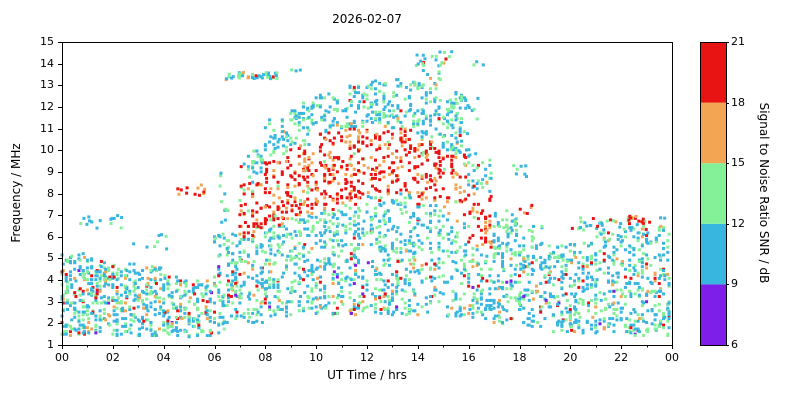 Image resolution: width=800 pixels, height=400 pixels. I want to click on x-tick-label: 08, so click(265, 357).